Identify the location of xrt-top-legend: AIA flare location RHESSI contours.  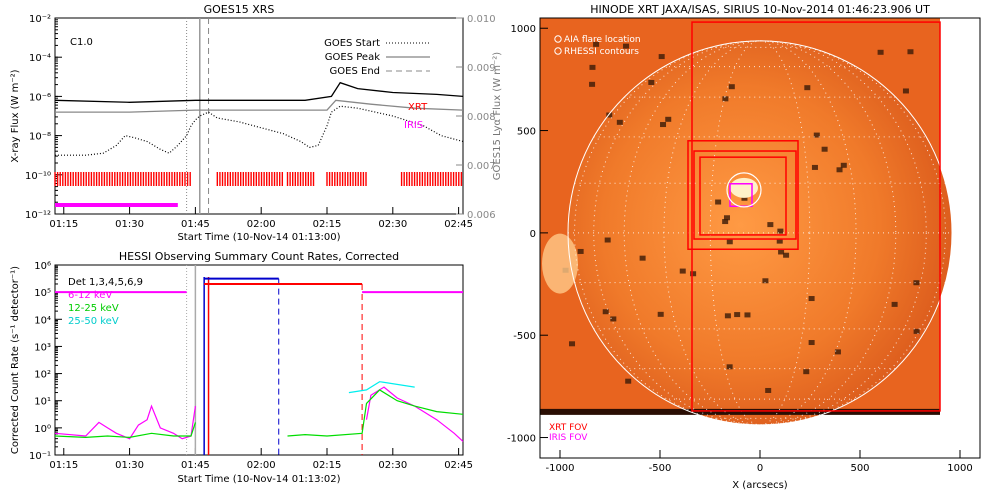
(597, 46).